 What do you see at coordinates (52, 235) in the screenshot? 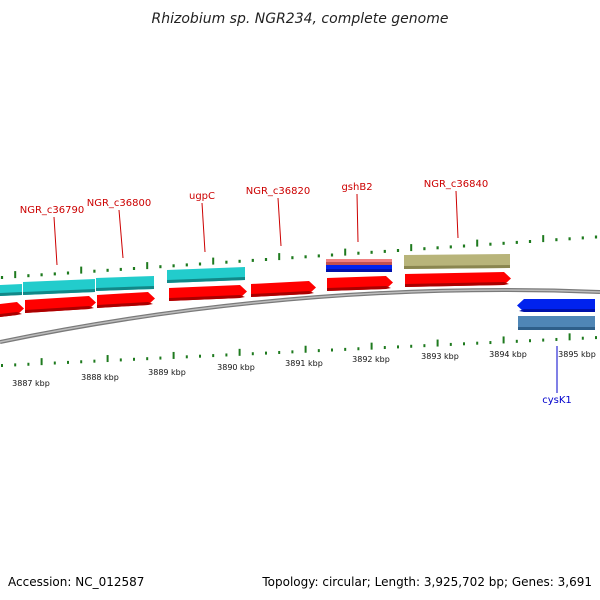
I see `gene-label-ngr_c36790: NGR_c36790` at bounding box center [52, 235].